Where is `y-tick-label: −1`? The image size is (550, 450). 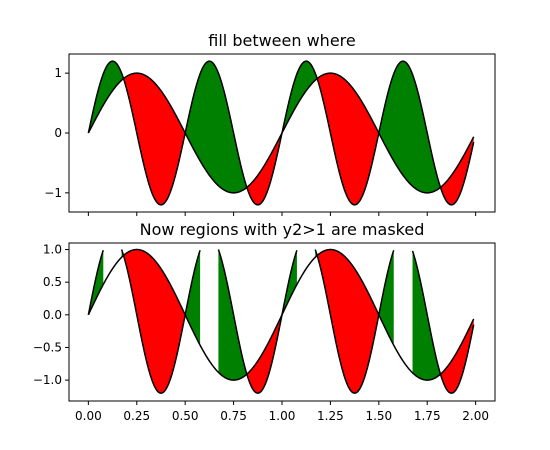 y-tick-label: −1 is located at coordinates (53, 193).